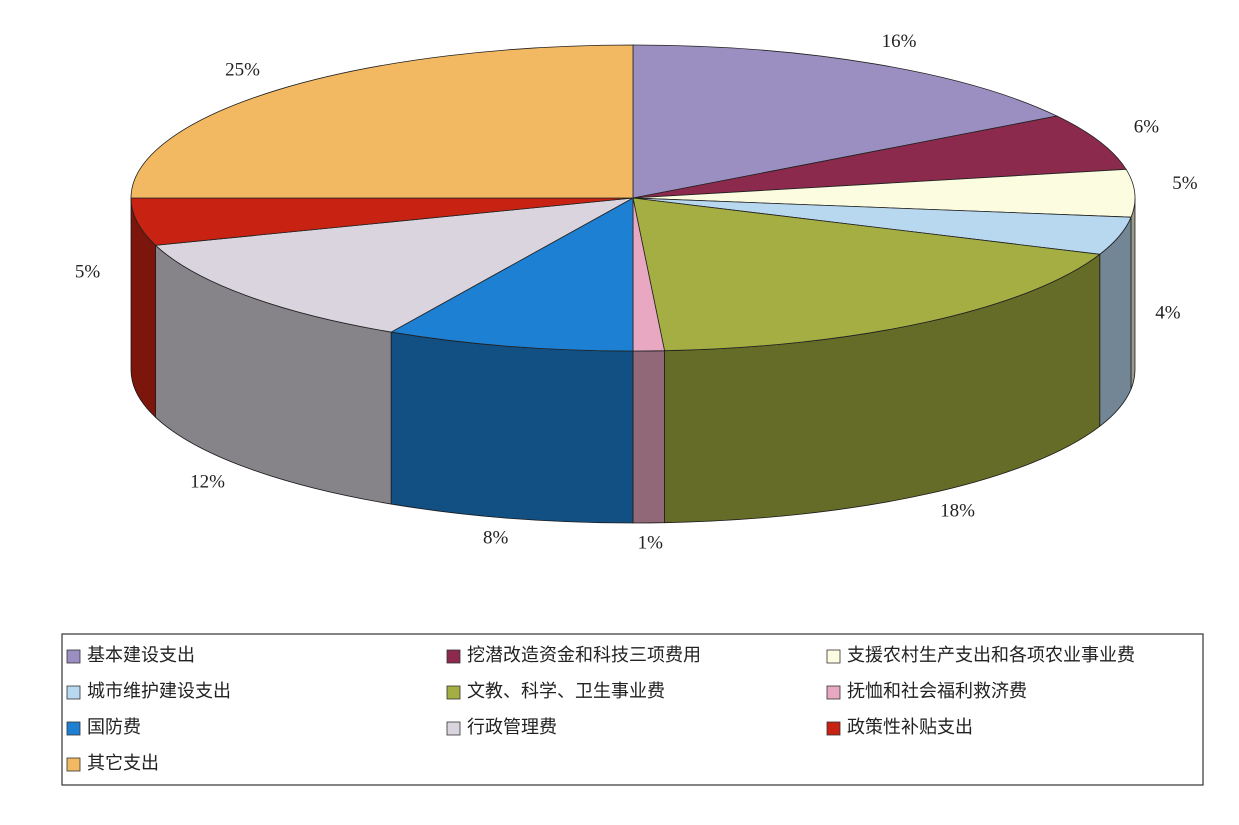 Image resolution: width=1239 pixels, height=825 pixels. What do you see at coordinates (141, 655) in the screenshot?
I see `legend-label: 基本建设支出` at bounding box center [141, 655].